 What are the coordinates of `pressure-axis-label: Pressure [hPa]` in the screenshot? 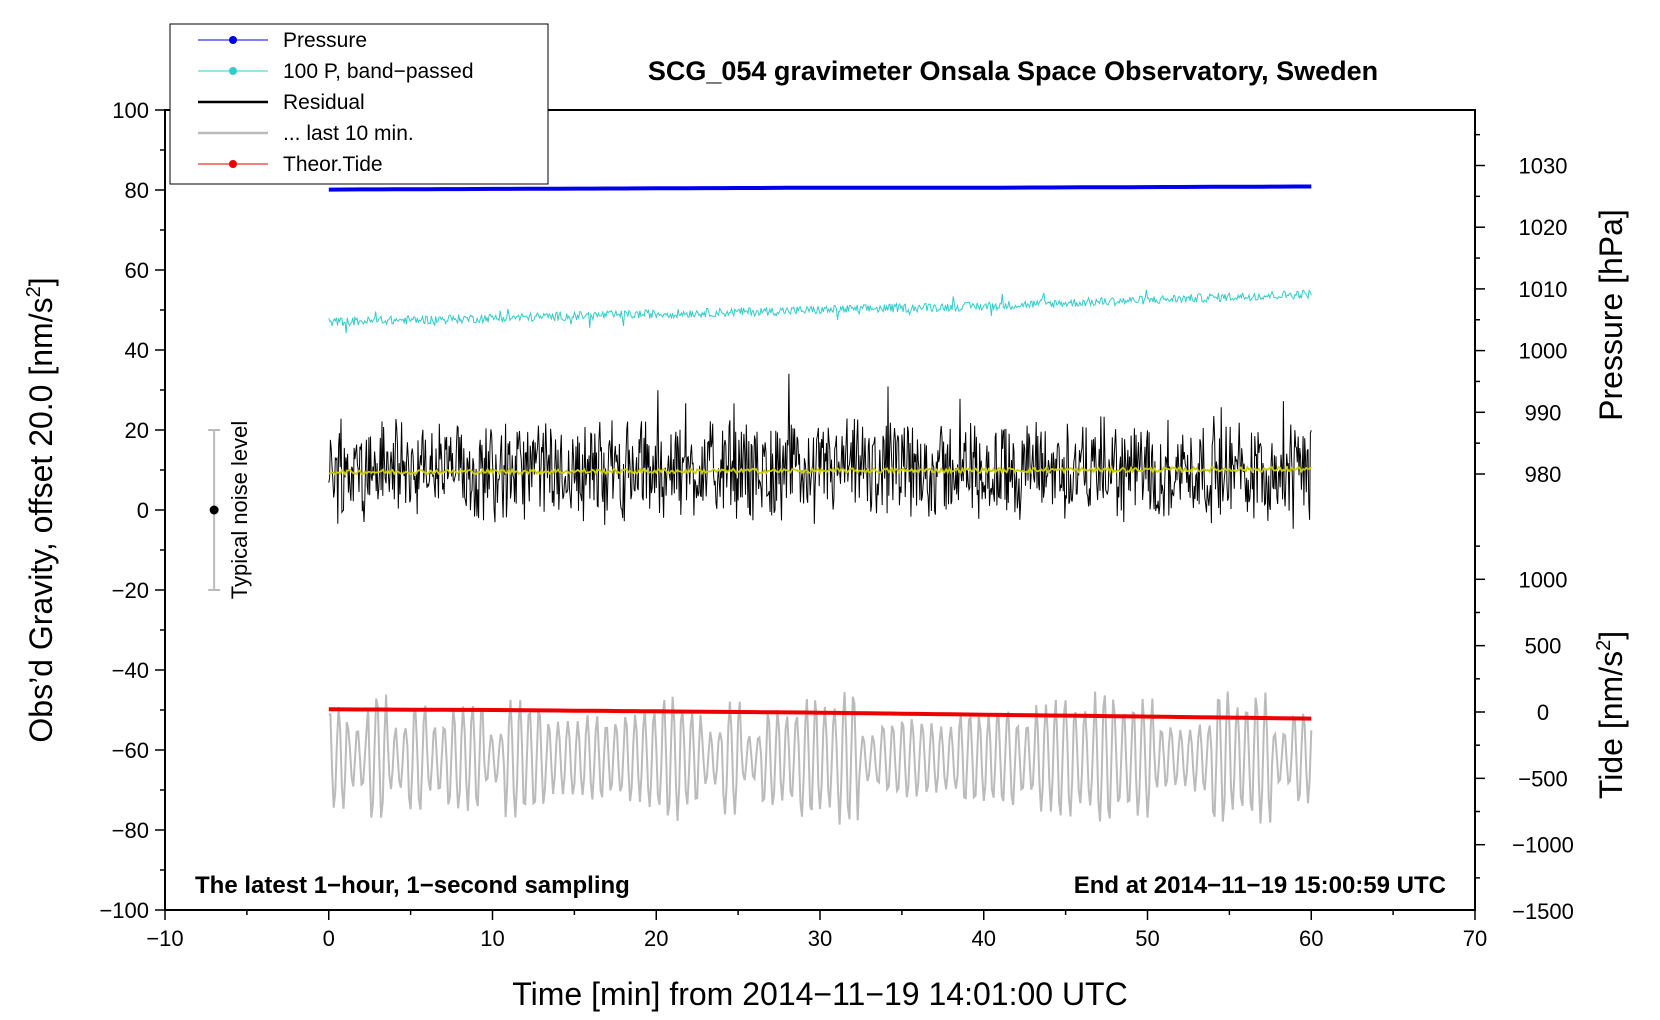 It's located at (1611, 315).